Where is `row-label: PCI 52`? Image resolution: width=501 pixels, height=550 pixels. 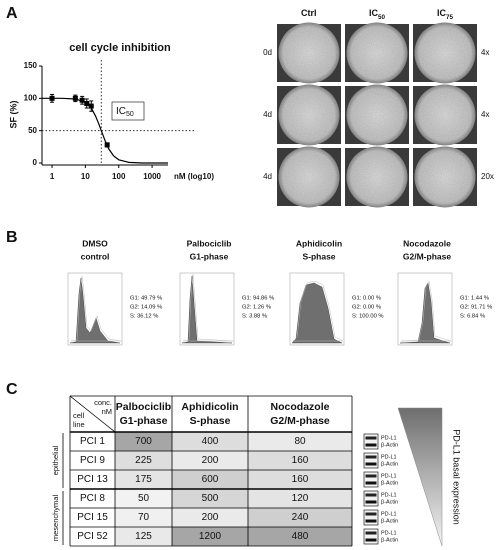 row-label: PCI 52 is located at coordinates (92, 536).